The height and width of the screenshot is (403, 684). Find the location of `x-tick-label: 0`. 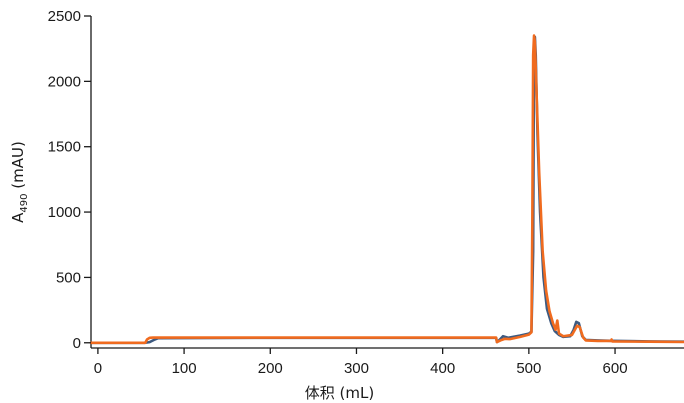

x-tick-label: 0 is located at coordinates (98, 368).